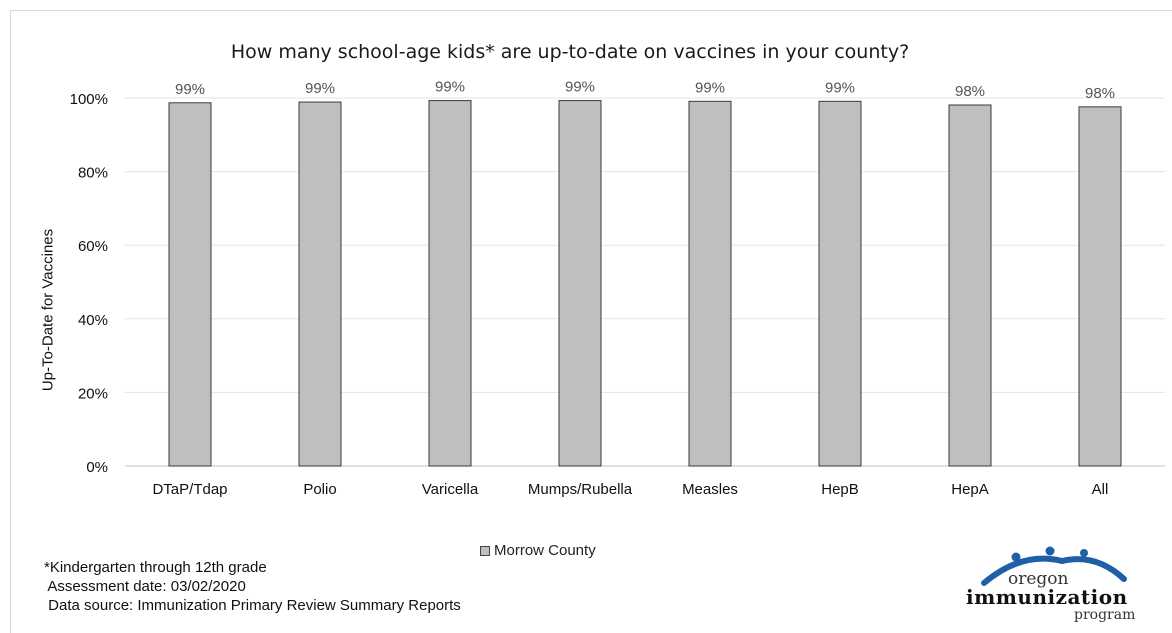 Image resolution: width=1172 pixels, height=633 pixels. Describe the element at coordinates (485, 550) in the screenshot. I see `legend-swatch` at that location.